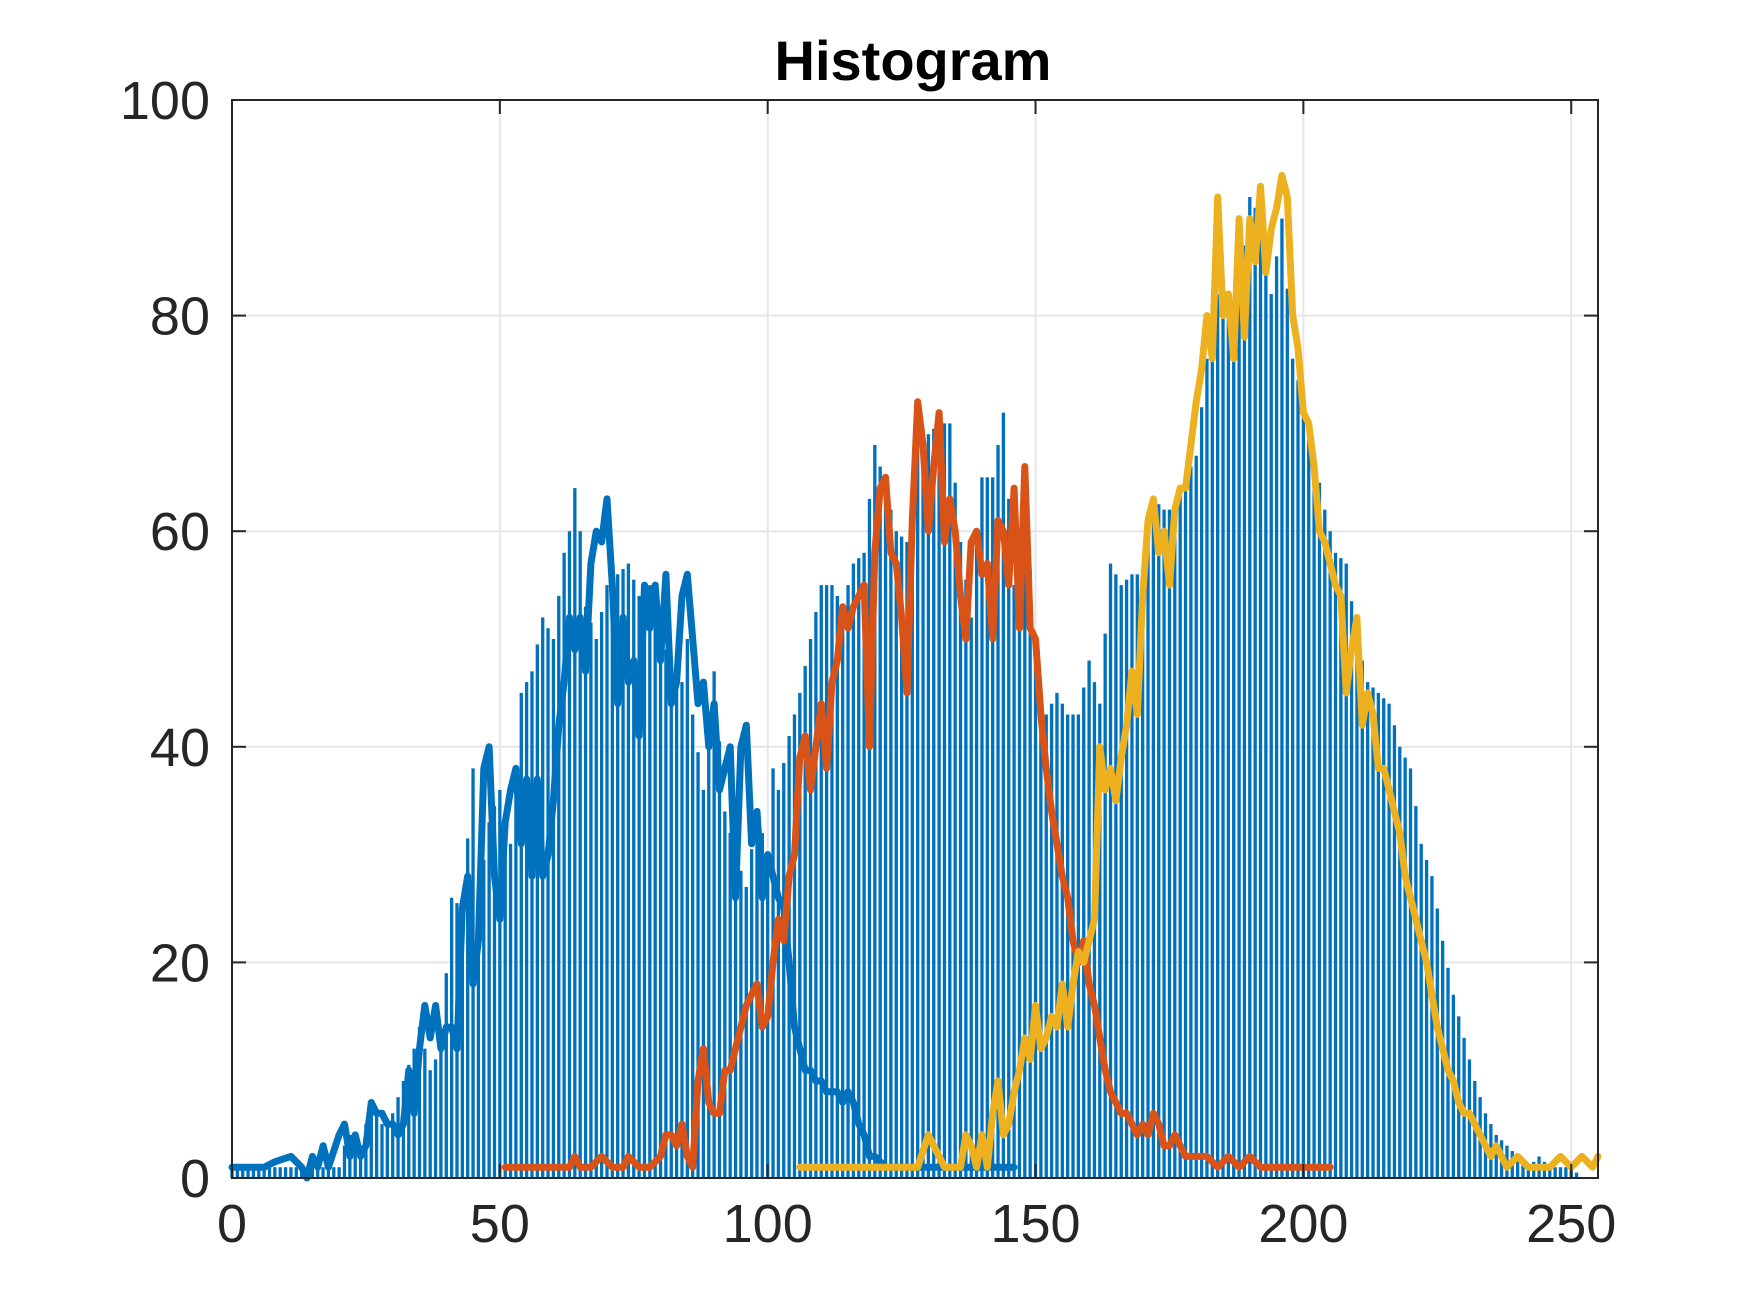 Image resolution: width=1750 pixels, height=1313 pixels. Describe the element at coordinates (180, 963) in the screenshot. I see `y-tick-label: 20` at that location.